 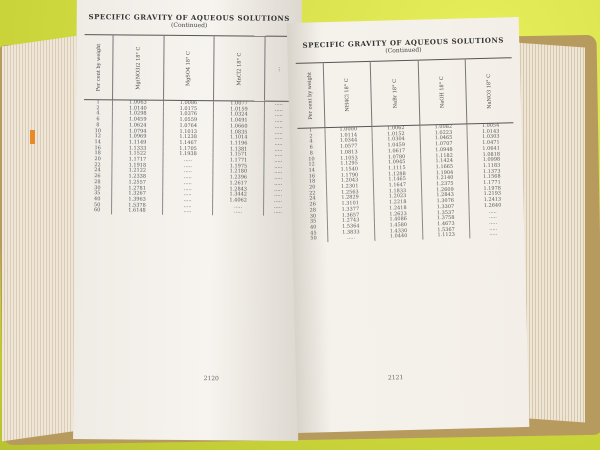 I want to click on page-number: 2121, so click(x=395, y=378).